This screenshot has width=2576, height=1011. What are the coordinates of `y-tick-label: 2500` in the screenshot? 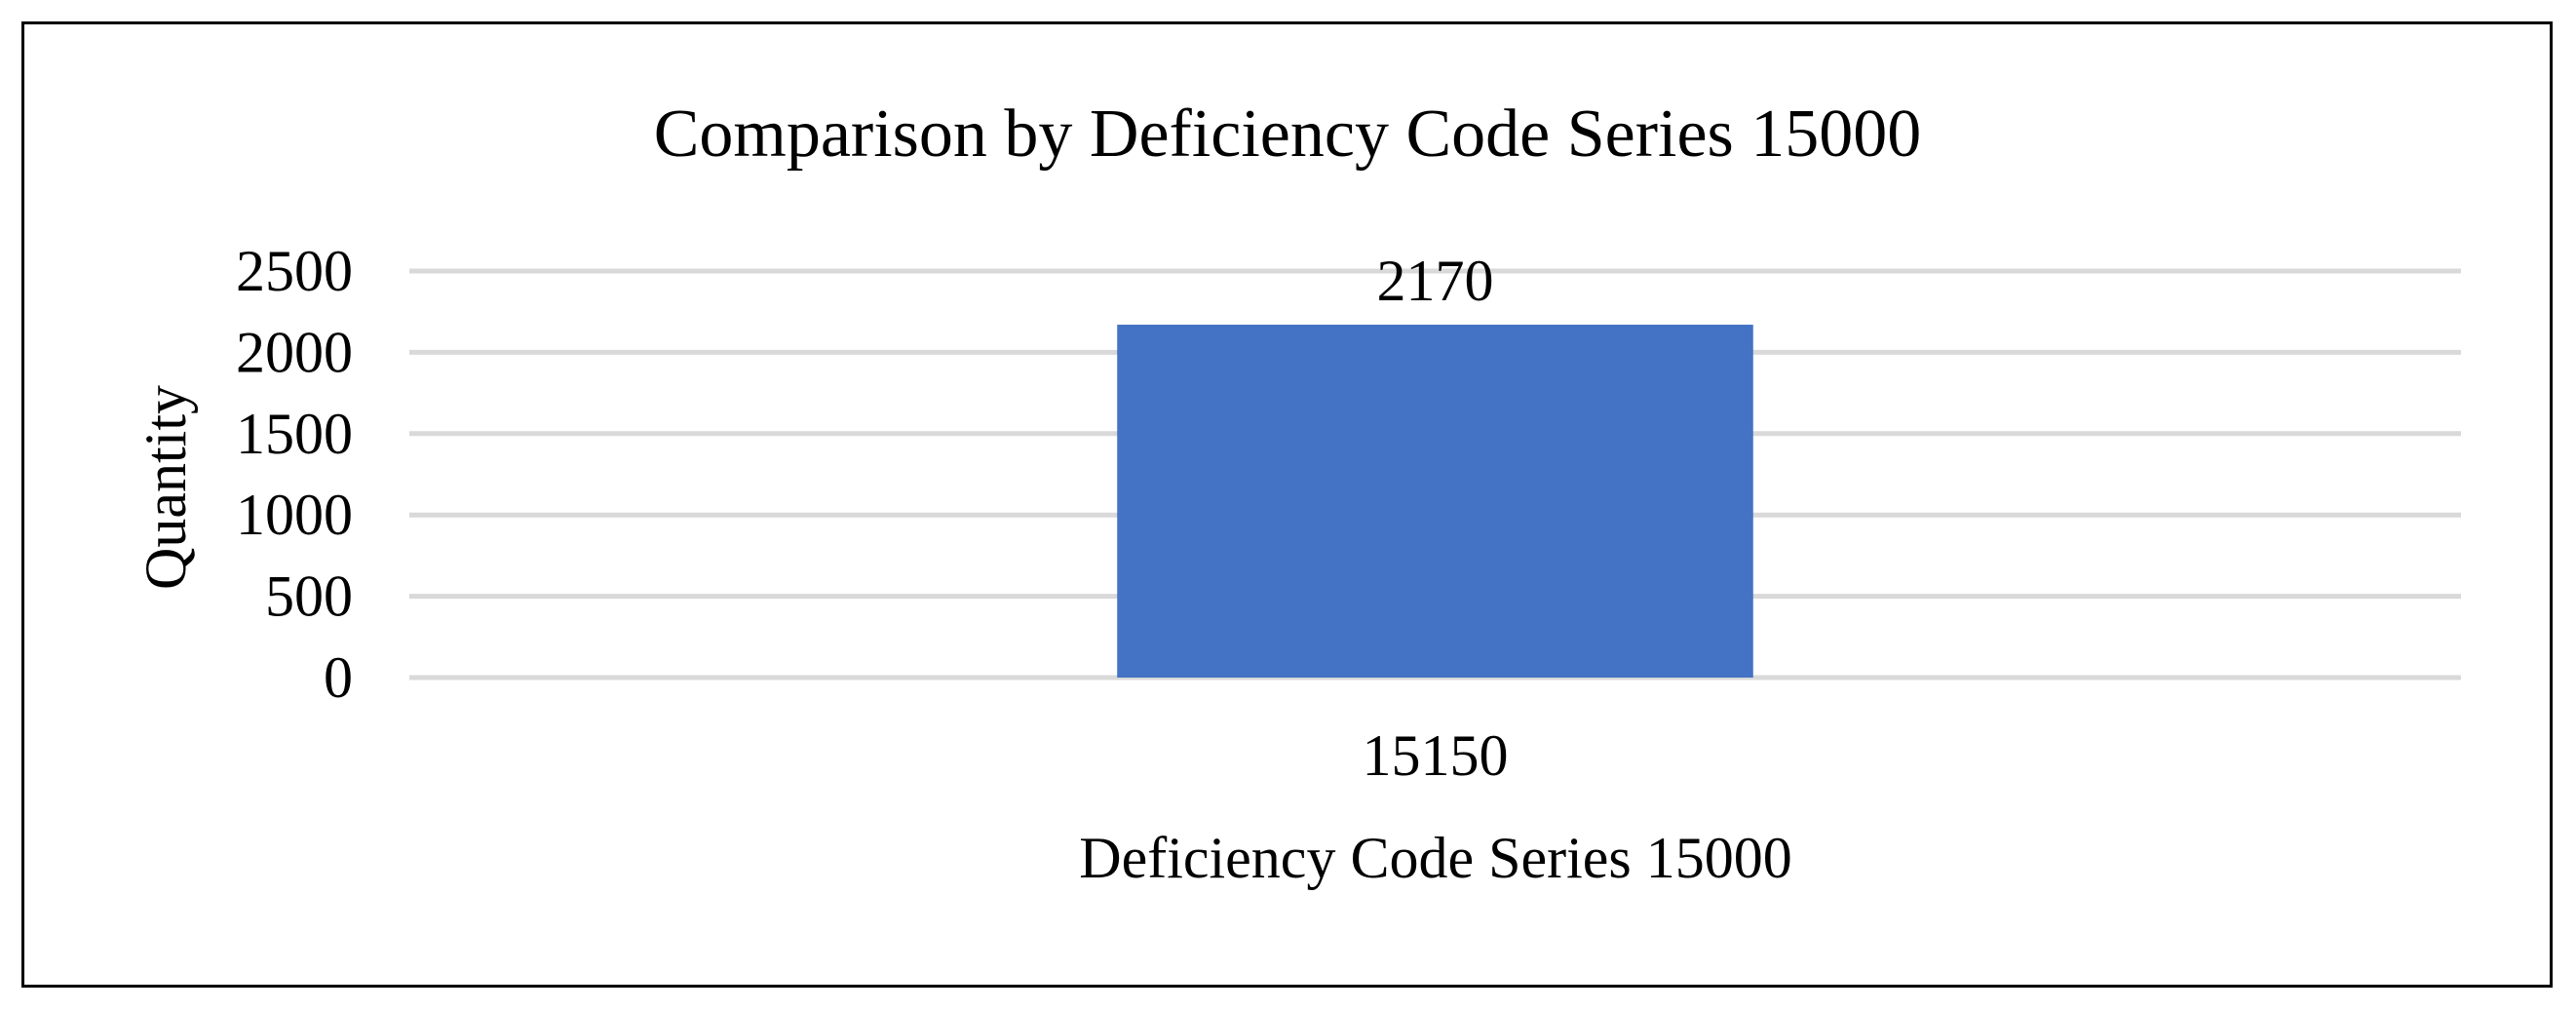 It's located at (294, 271).